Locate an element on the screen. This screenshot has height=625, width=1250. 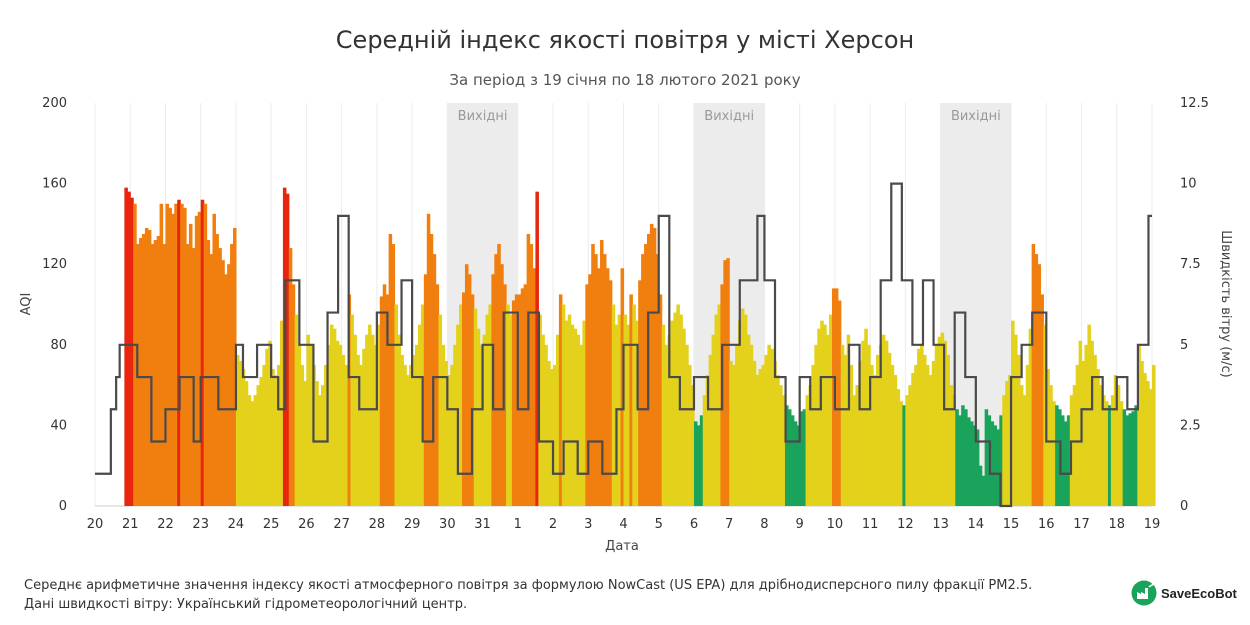
x-tick-label: 7 is located at coordinates (729, 524).